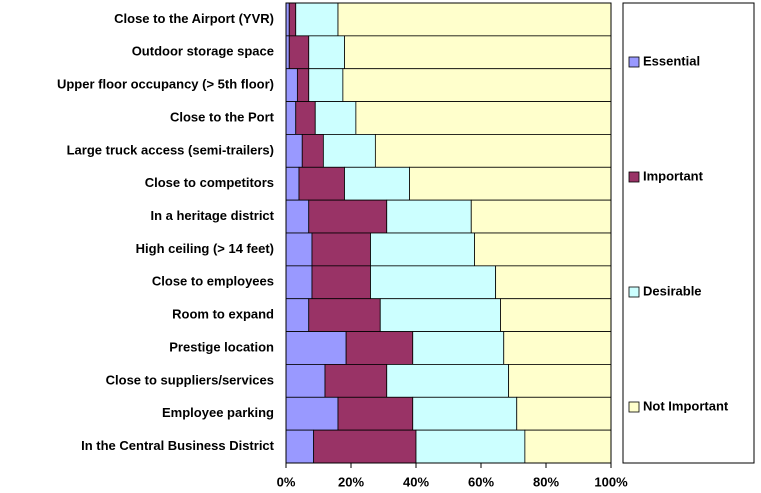  Describe the element at coordinates (686, 405) in the screenshot. I see `legend-label: Not Important` at that location.